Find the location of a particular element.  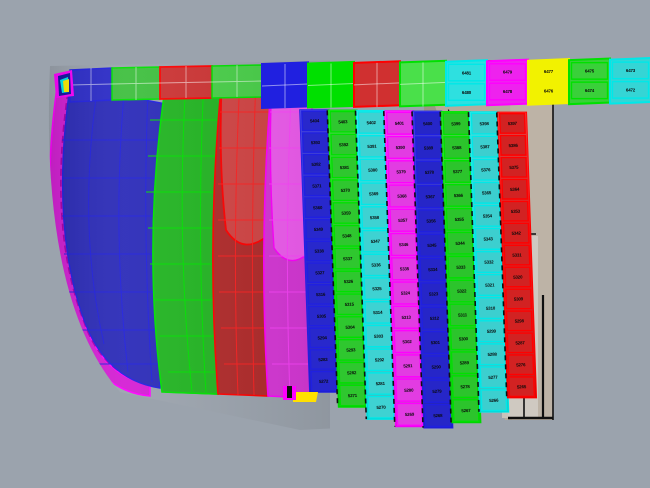

element-id-label: 5270 is located at coordinates (381, 407).